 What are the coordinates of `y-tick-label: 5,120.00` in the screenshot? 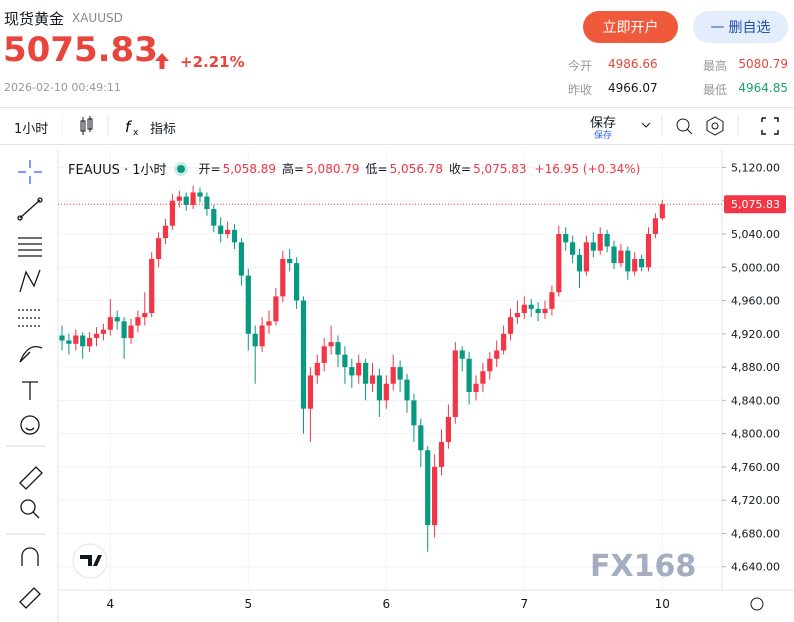 It's located at (755, 167).